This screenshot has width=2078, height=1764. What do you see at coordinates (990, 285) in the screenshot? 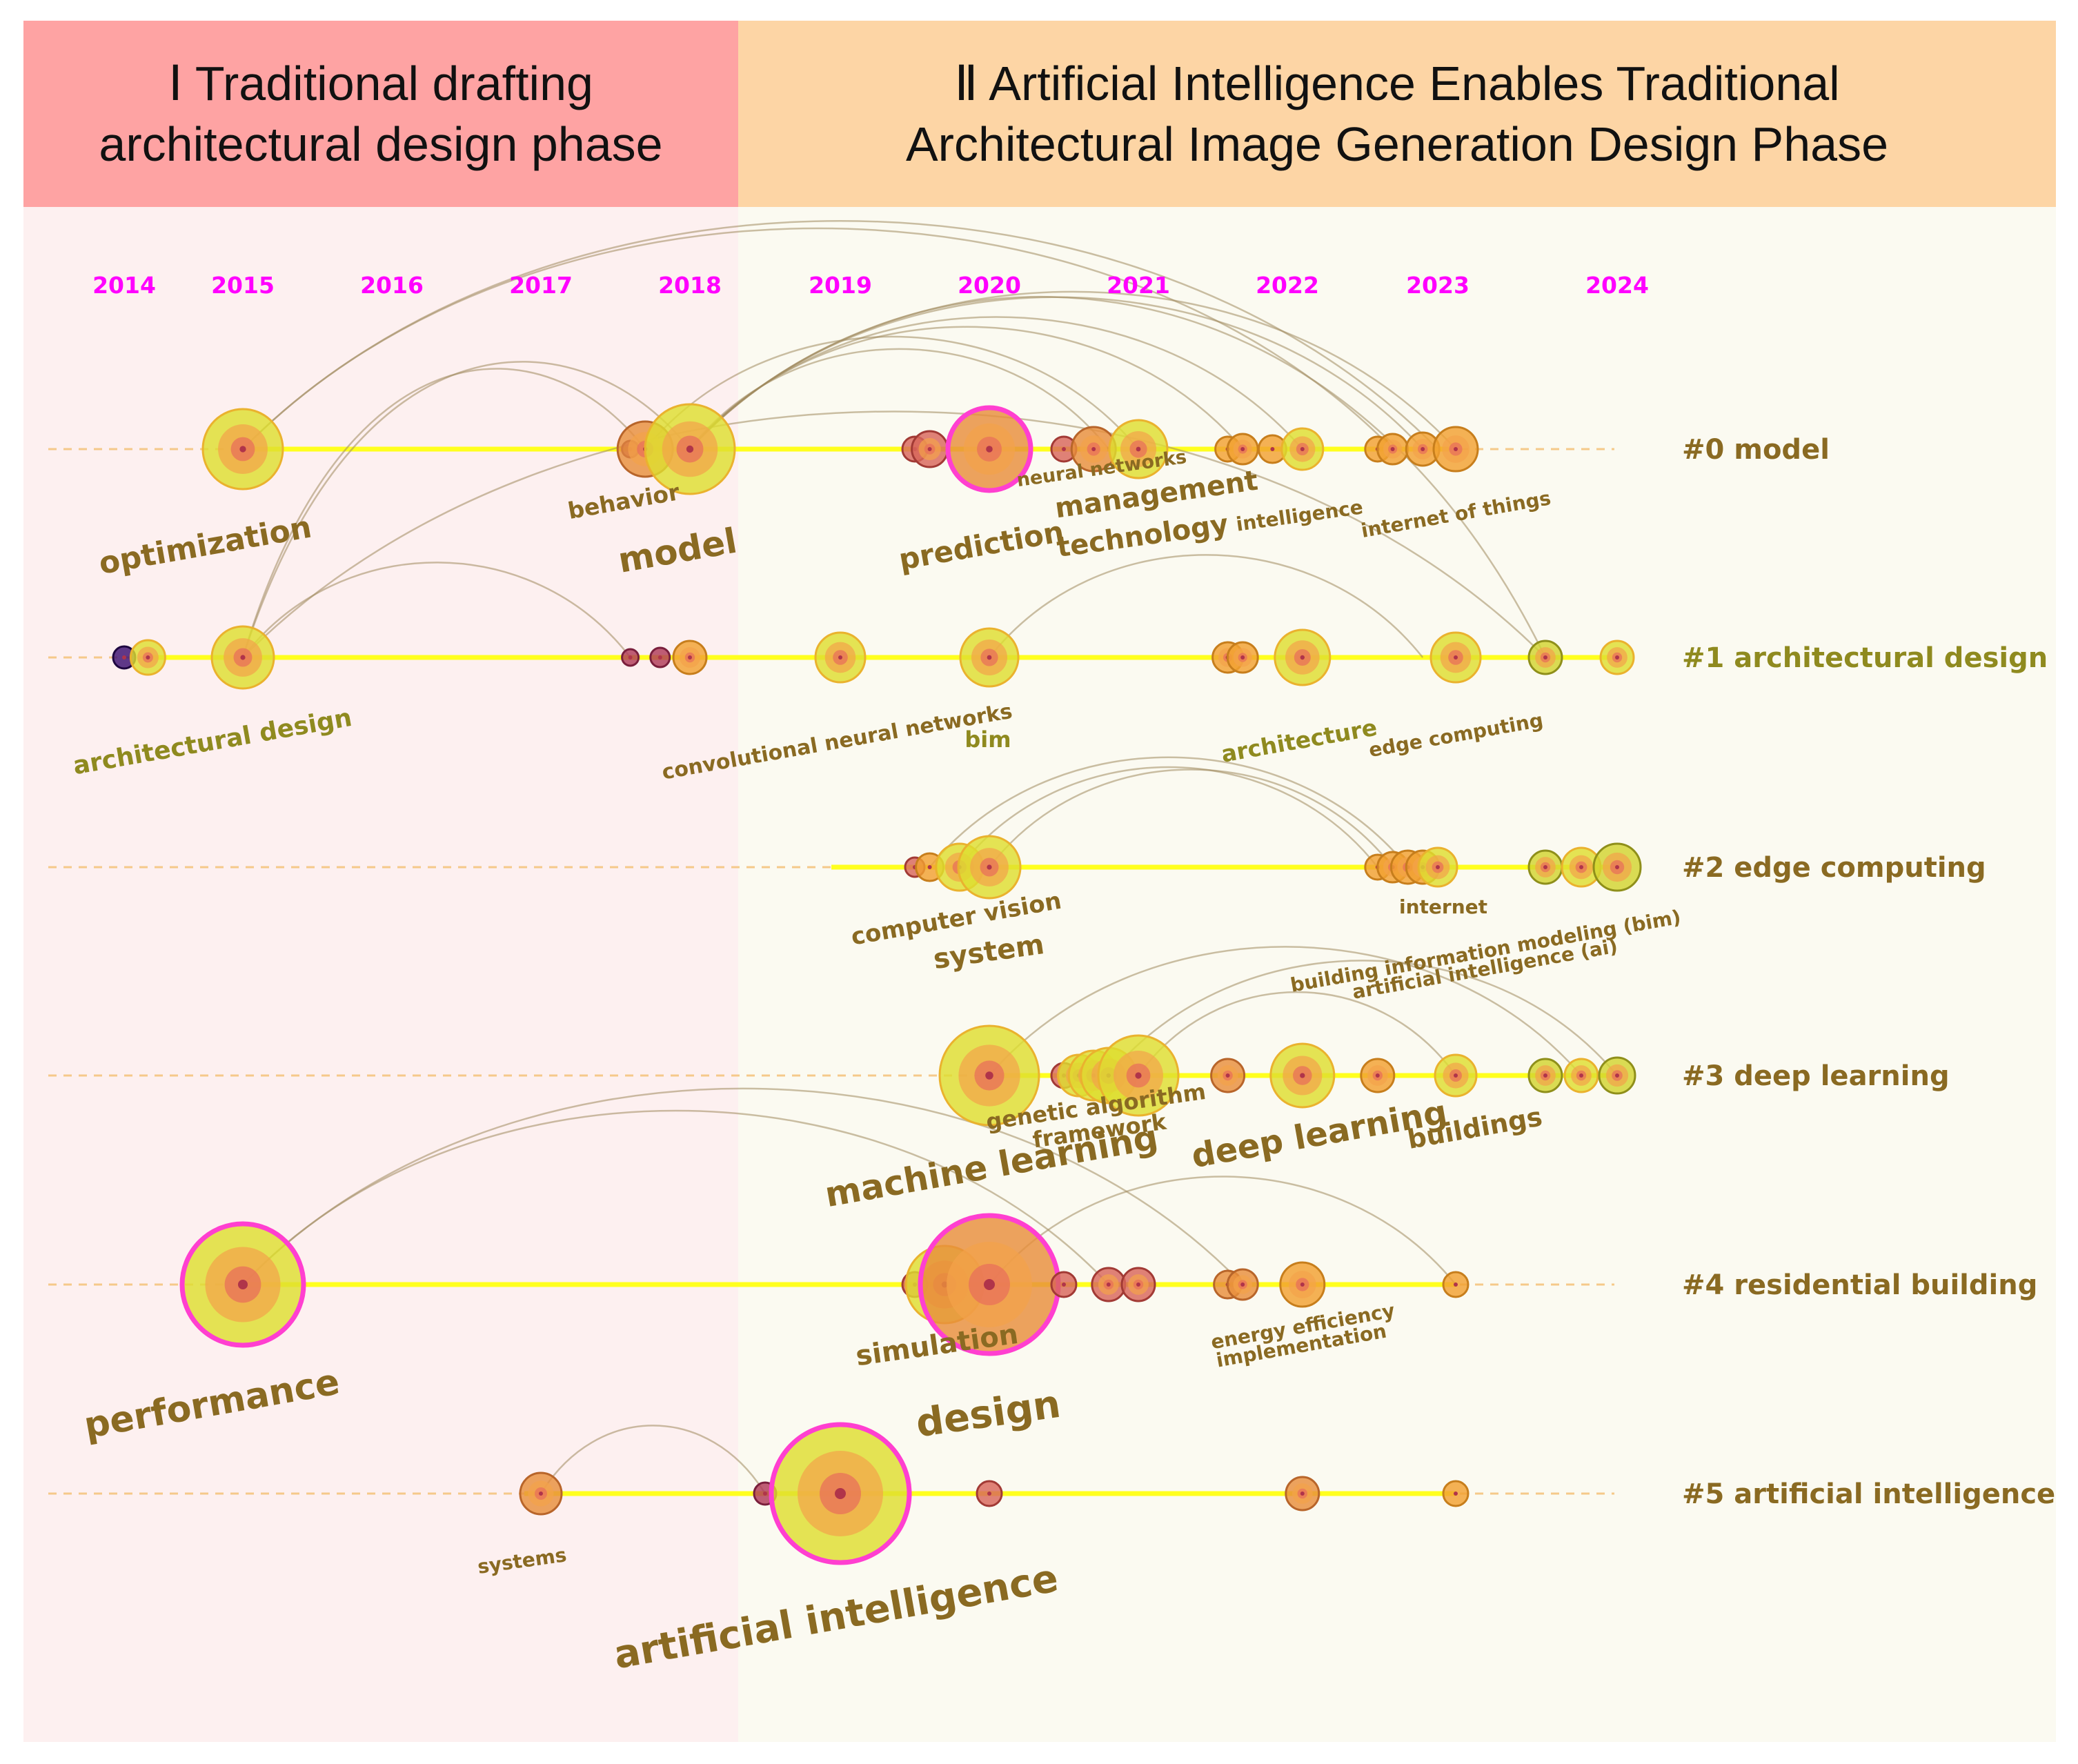
I see `year-label-2020: 2020` at bounding box center [990, 285].